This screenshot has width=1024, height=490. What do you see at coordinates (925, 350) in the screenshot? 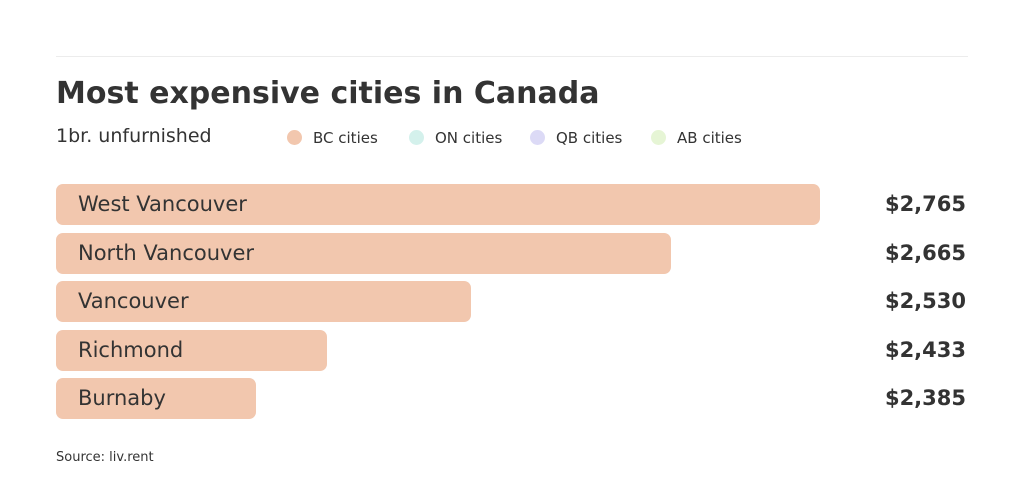
I see `value-label-richmond: $2,433` at bounding box center [925, 350].